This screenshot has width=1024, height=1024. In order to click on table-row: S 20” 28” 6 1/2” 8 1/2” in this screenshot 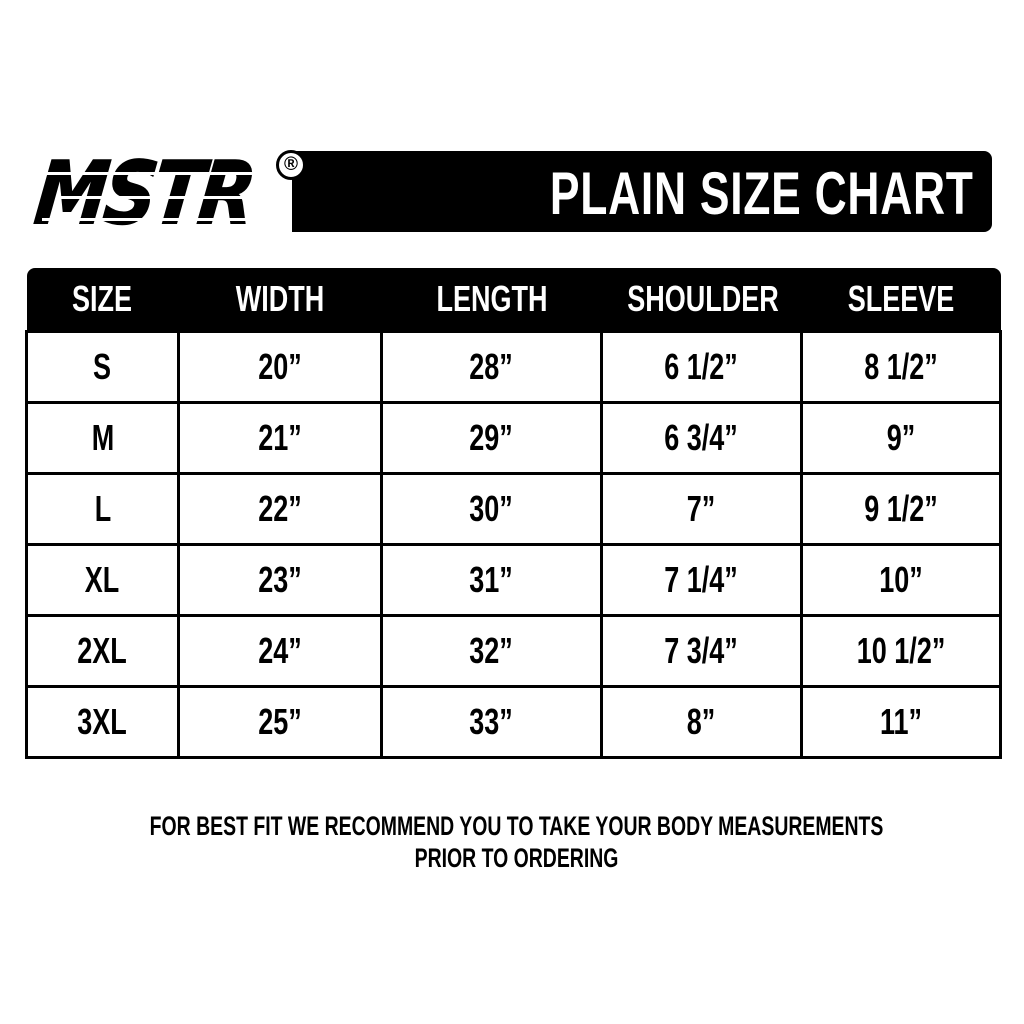, I will do `click(513, 367)`.